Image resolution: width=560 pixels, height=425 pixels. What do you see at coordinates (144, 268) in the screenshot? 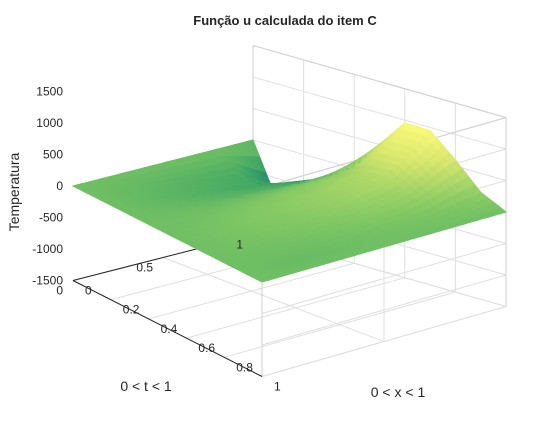
I see `t-tick-label-1: 0.5` at bounding box center [144, 268].